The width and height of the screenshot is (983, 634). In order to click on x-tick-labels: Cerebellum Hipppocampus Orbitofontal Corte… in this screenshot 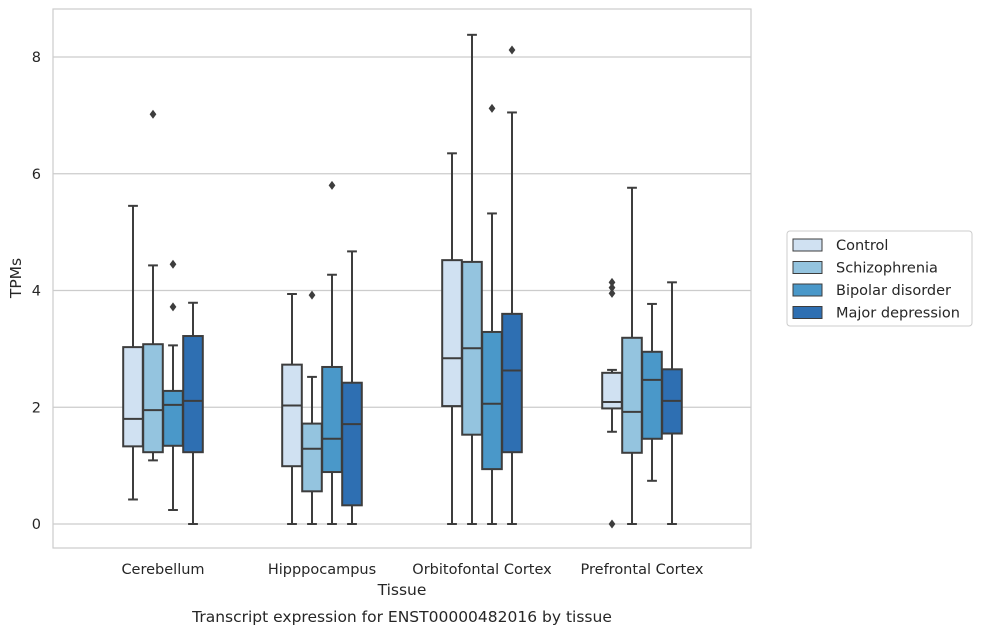, I will do `click(412, 570)`.